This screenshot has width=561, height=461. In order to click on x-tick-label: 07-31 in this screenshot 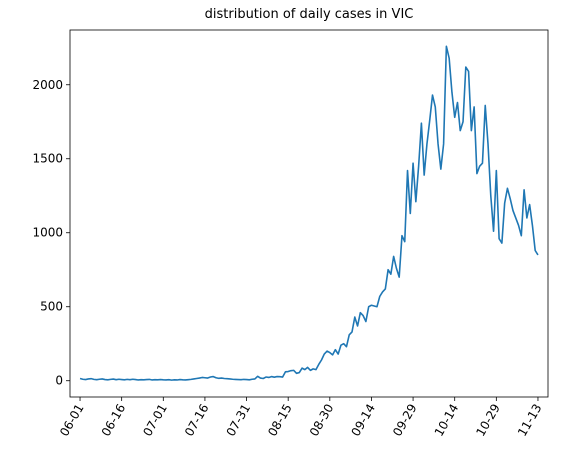, I will do `click(239, 420)`.